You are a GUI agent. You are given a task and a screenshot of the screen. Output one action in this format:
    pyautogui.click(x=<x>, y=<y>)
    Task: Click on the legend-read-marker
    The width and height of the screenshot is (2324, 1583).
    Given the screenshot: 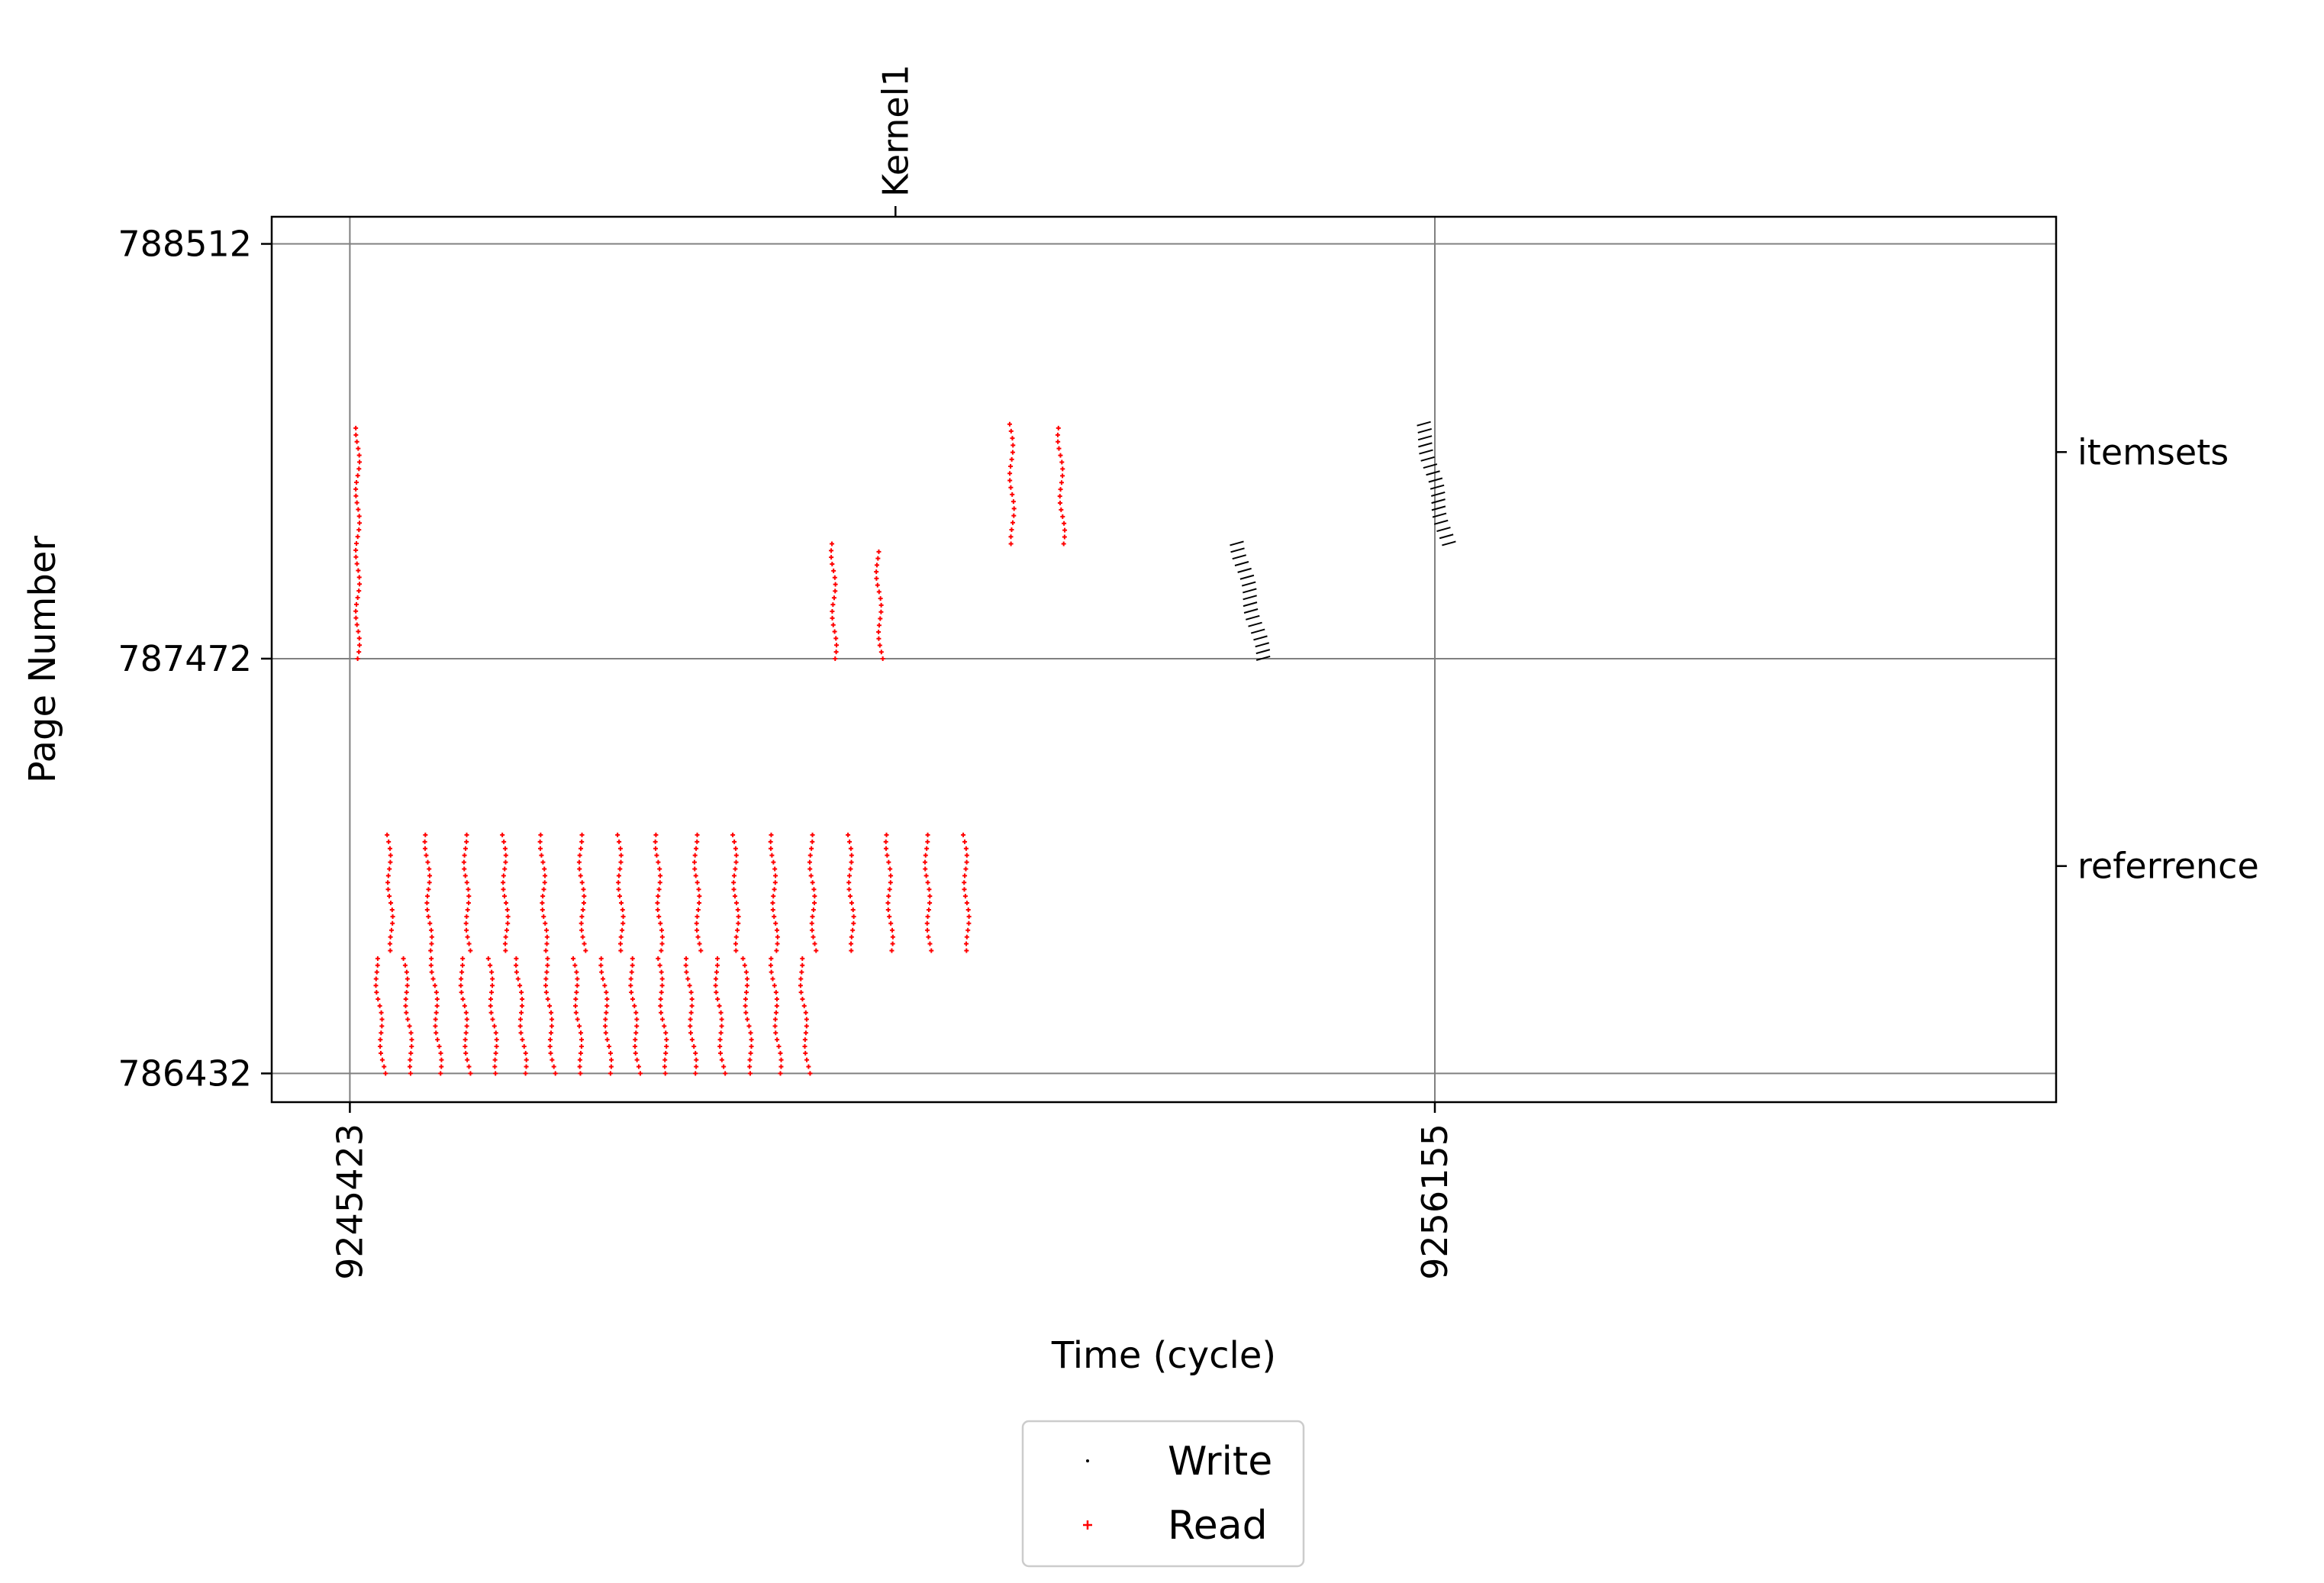 What is the action you would take?
    pyautogui.click(x=1087, y=1525)
    